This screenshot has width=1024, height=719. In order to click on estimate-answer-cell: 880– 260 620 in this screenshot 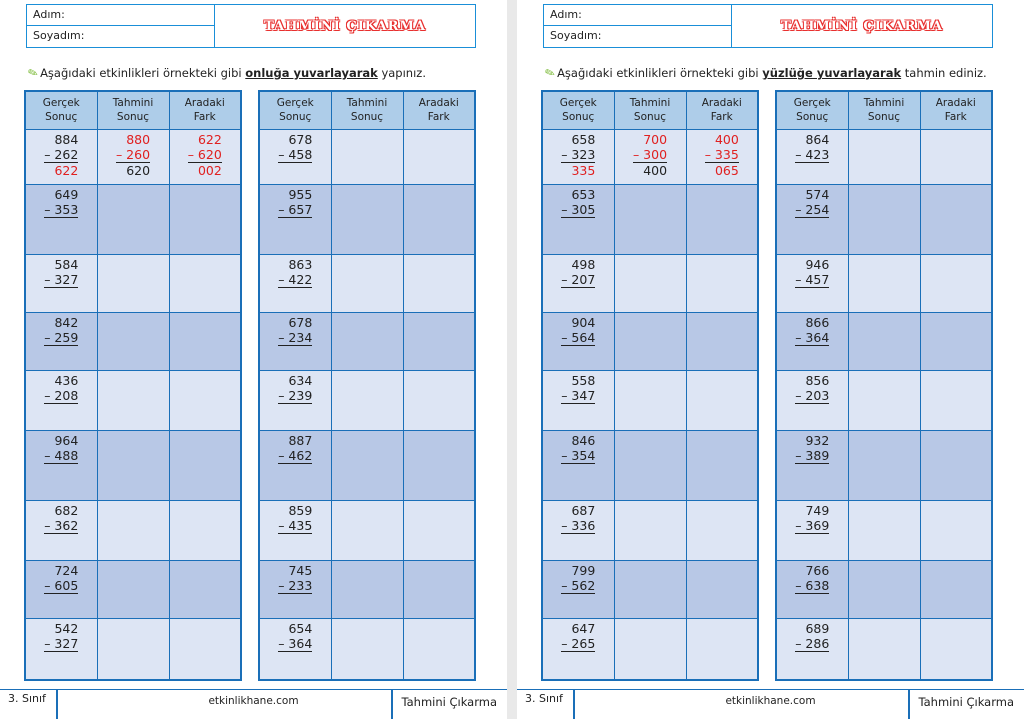, I will do `click(133, 156)`.